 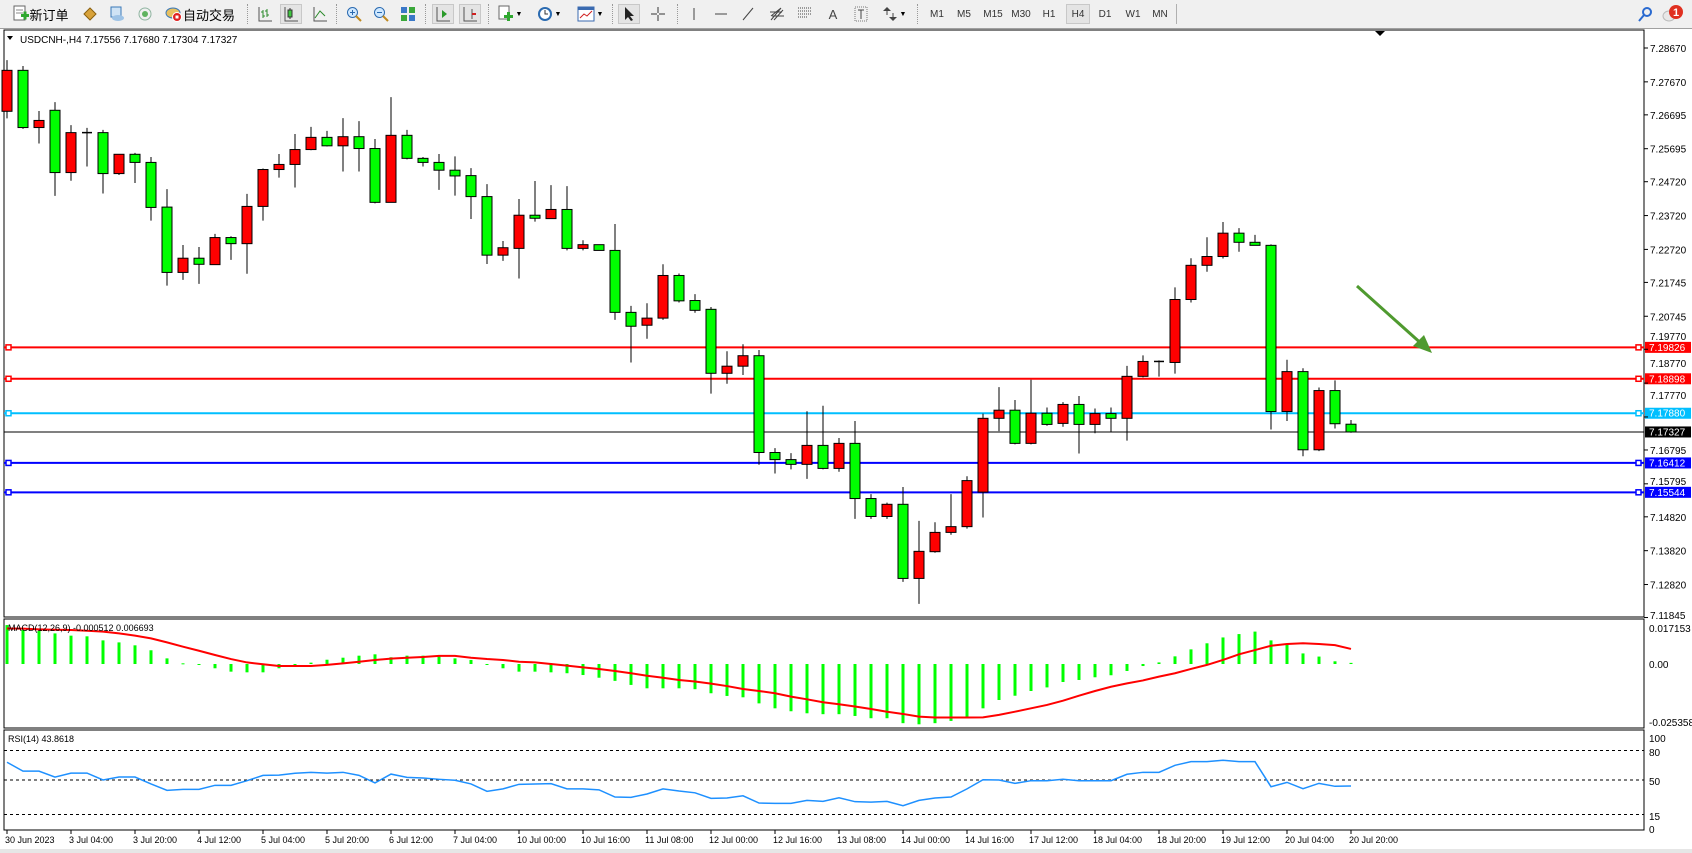 What do you see at coordinates (861, 14) in the screenshot?
I see `text-label-button` at bounding box center [861, 14].